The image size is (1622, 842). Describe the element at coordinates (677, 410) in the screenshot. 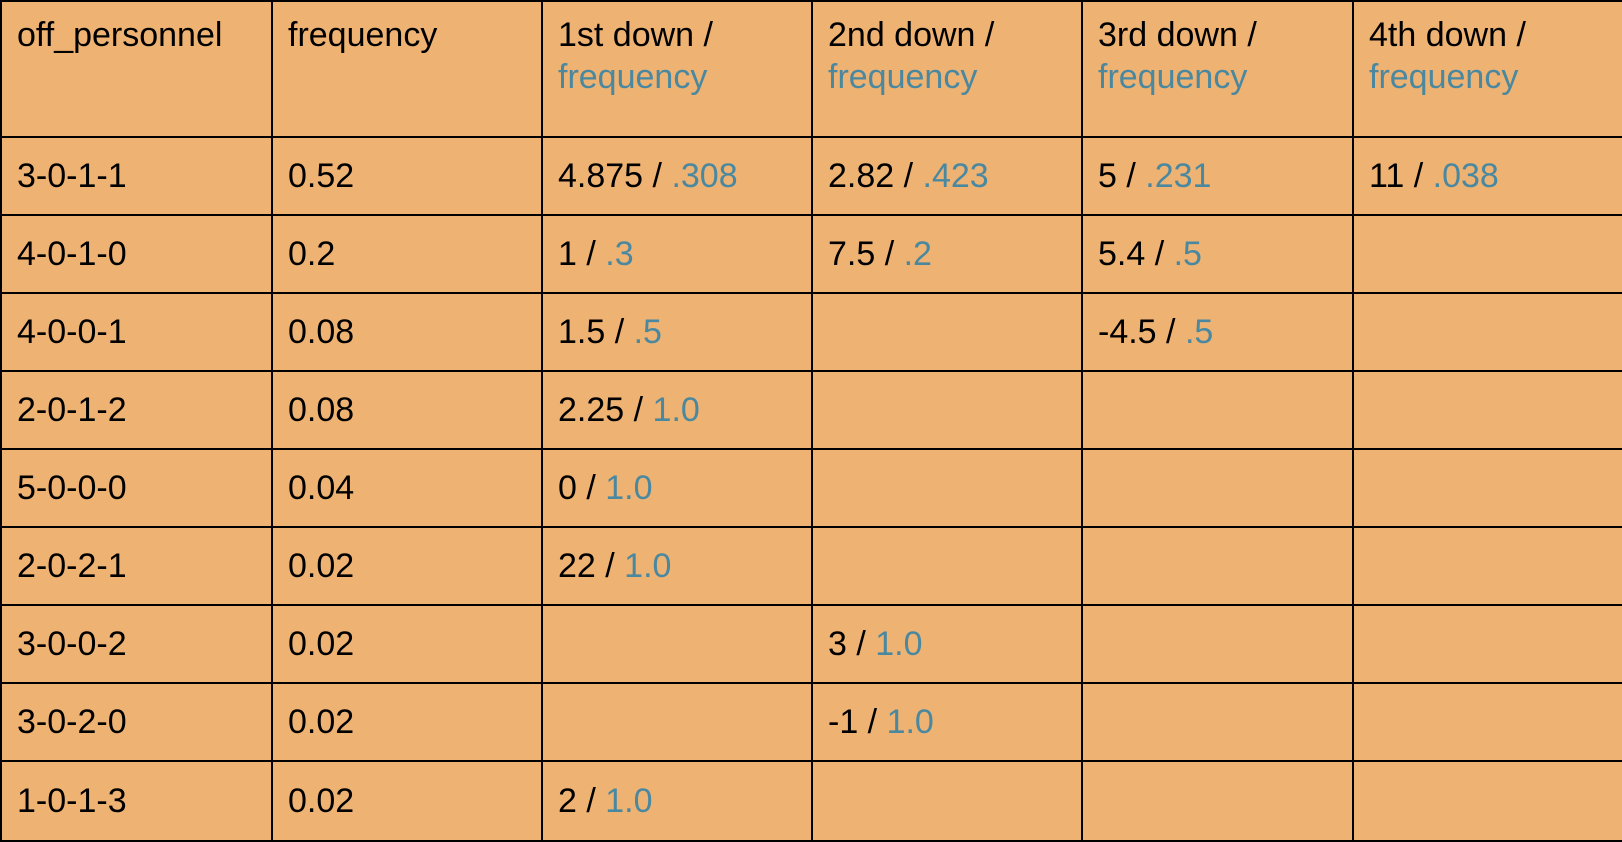

I see `cell-1st-down: 2.25 / 1.0` at that location.